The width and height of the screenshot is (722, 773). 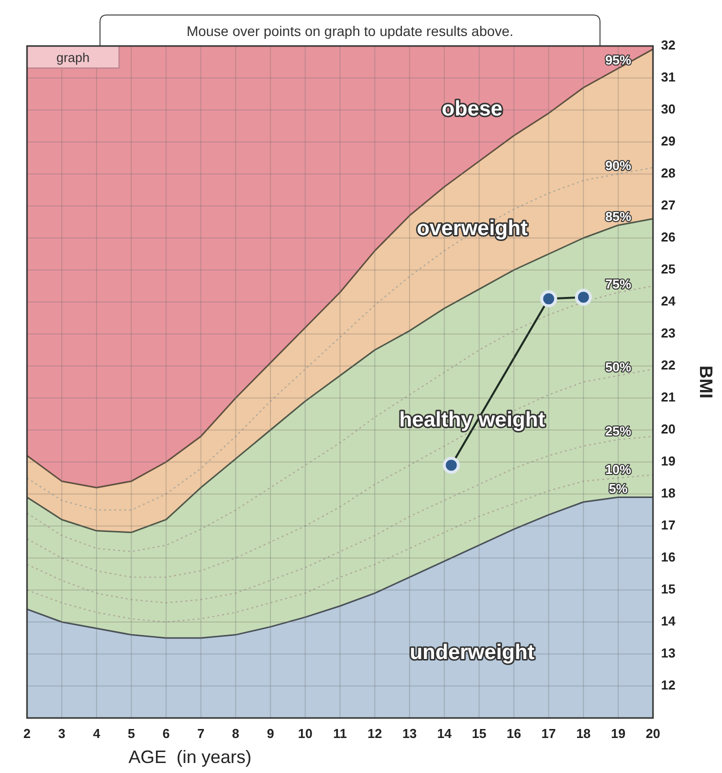 I want to click on x-tick-label: 7, so click(x=201, y=733).